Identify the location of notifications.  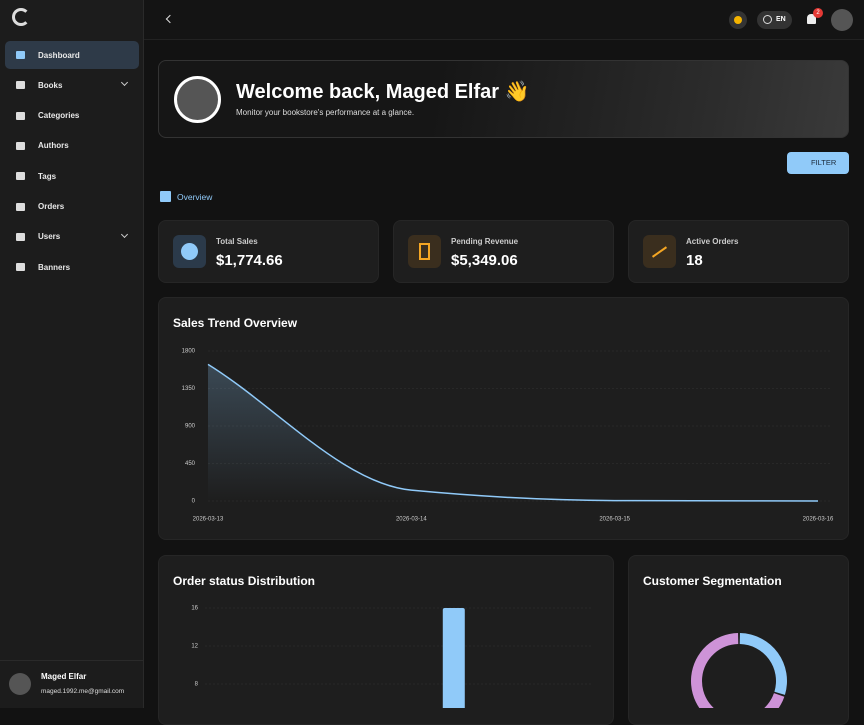
(811, 19).